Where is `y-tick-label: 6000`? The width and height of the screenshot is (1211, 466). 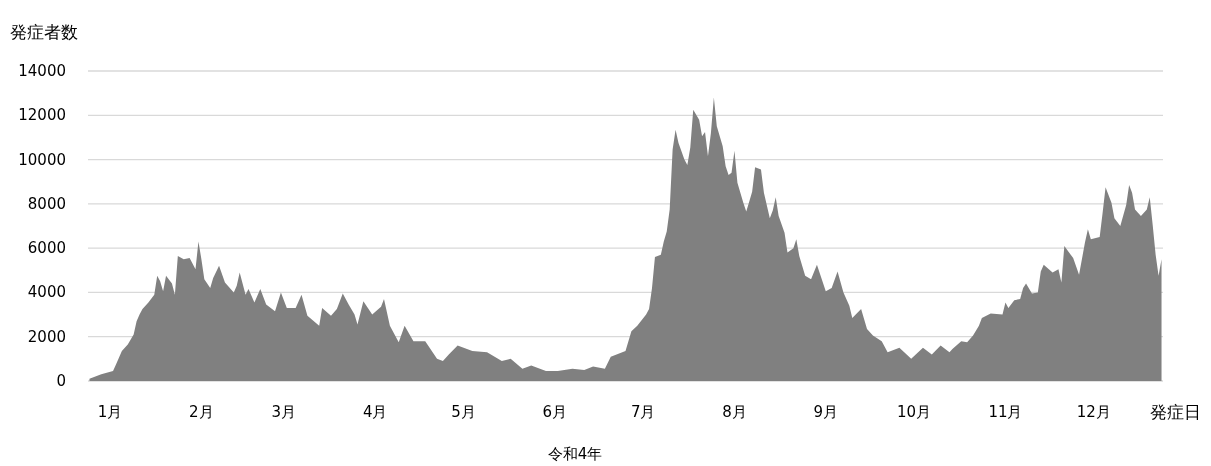 y-tick-label: 6000 is located at coordinates (46, 248).